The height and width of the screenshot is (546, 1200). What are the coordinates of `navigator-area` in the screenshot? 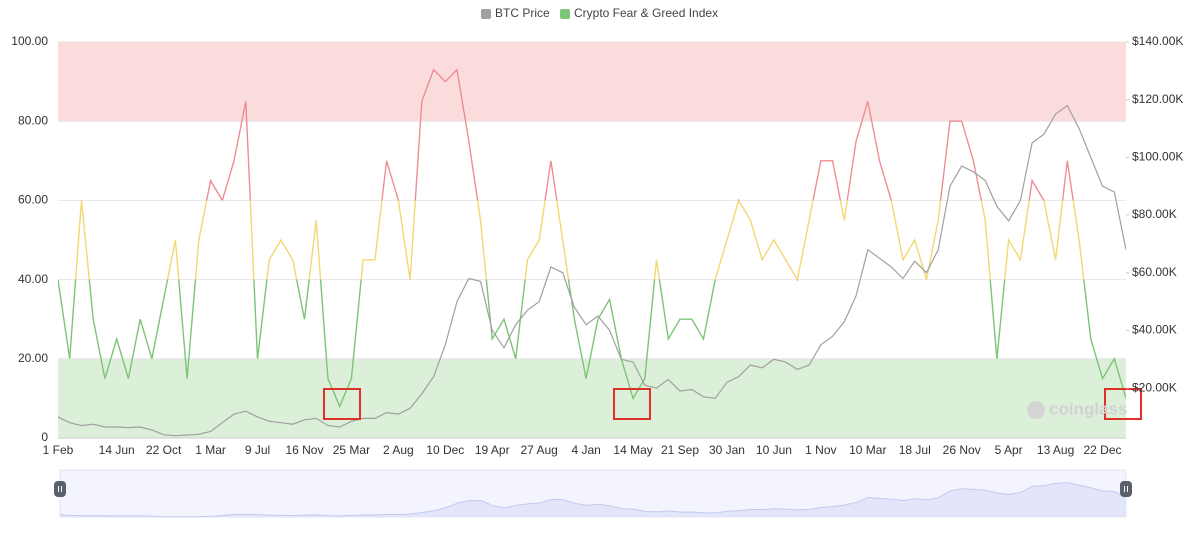 It's located at (593, 499).